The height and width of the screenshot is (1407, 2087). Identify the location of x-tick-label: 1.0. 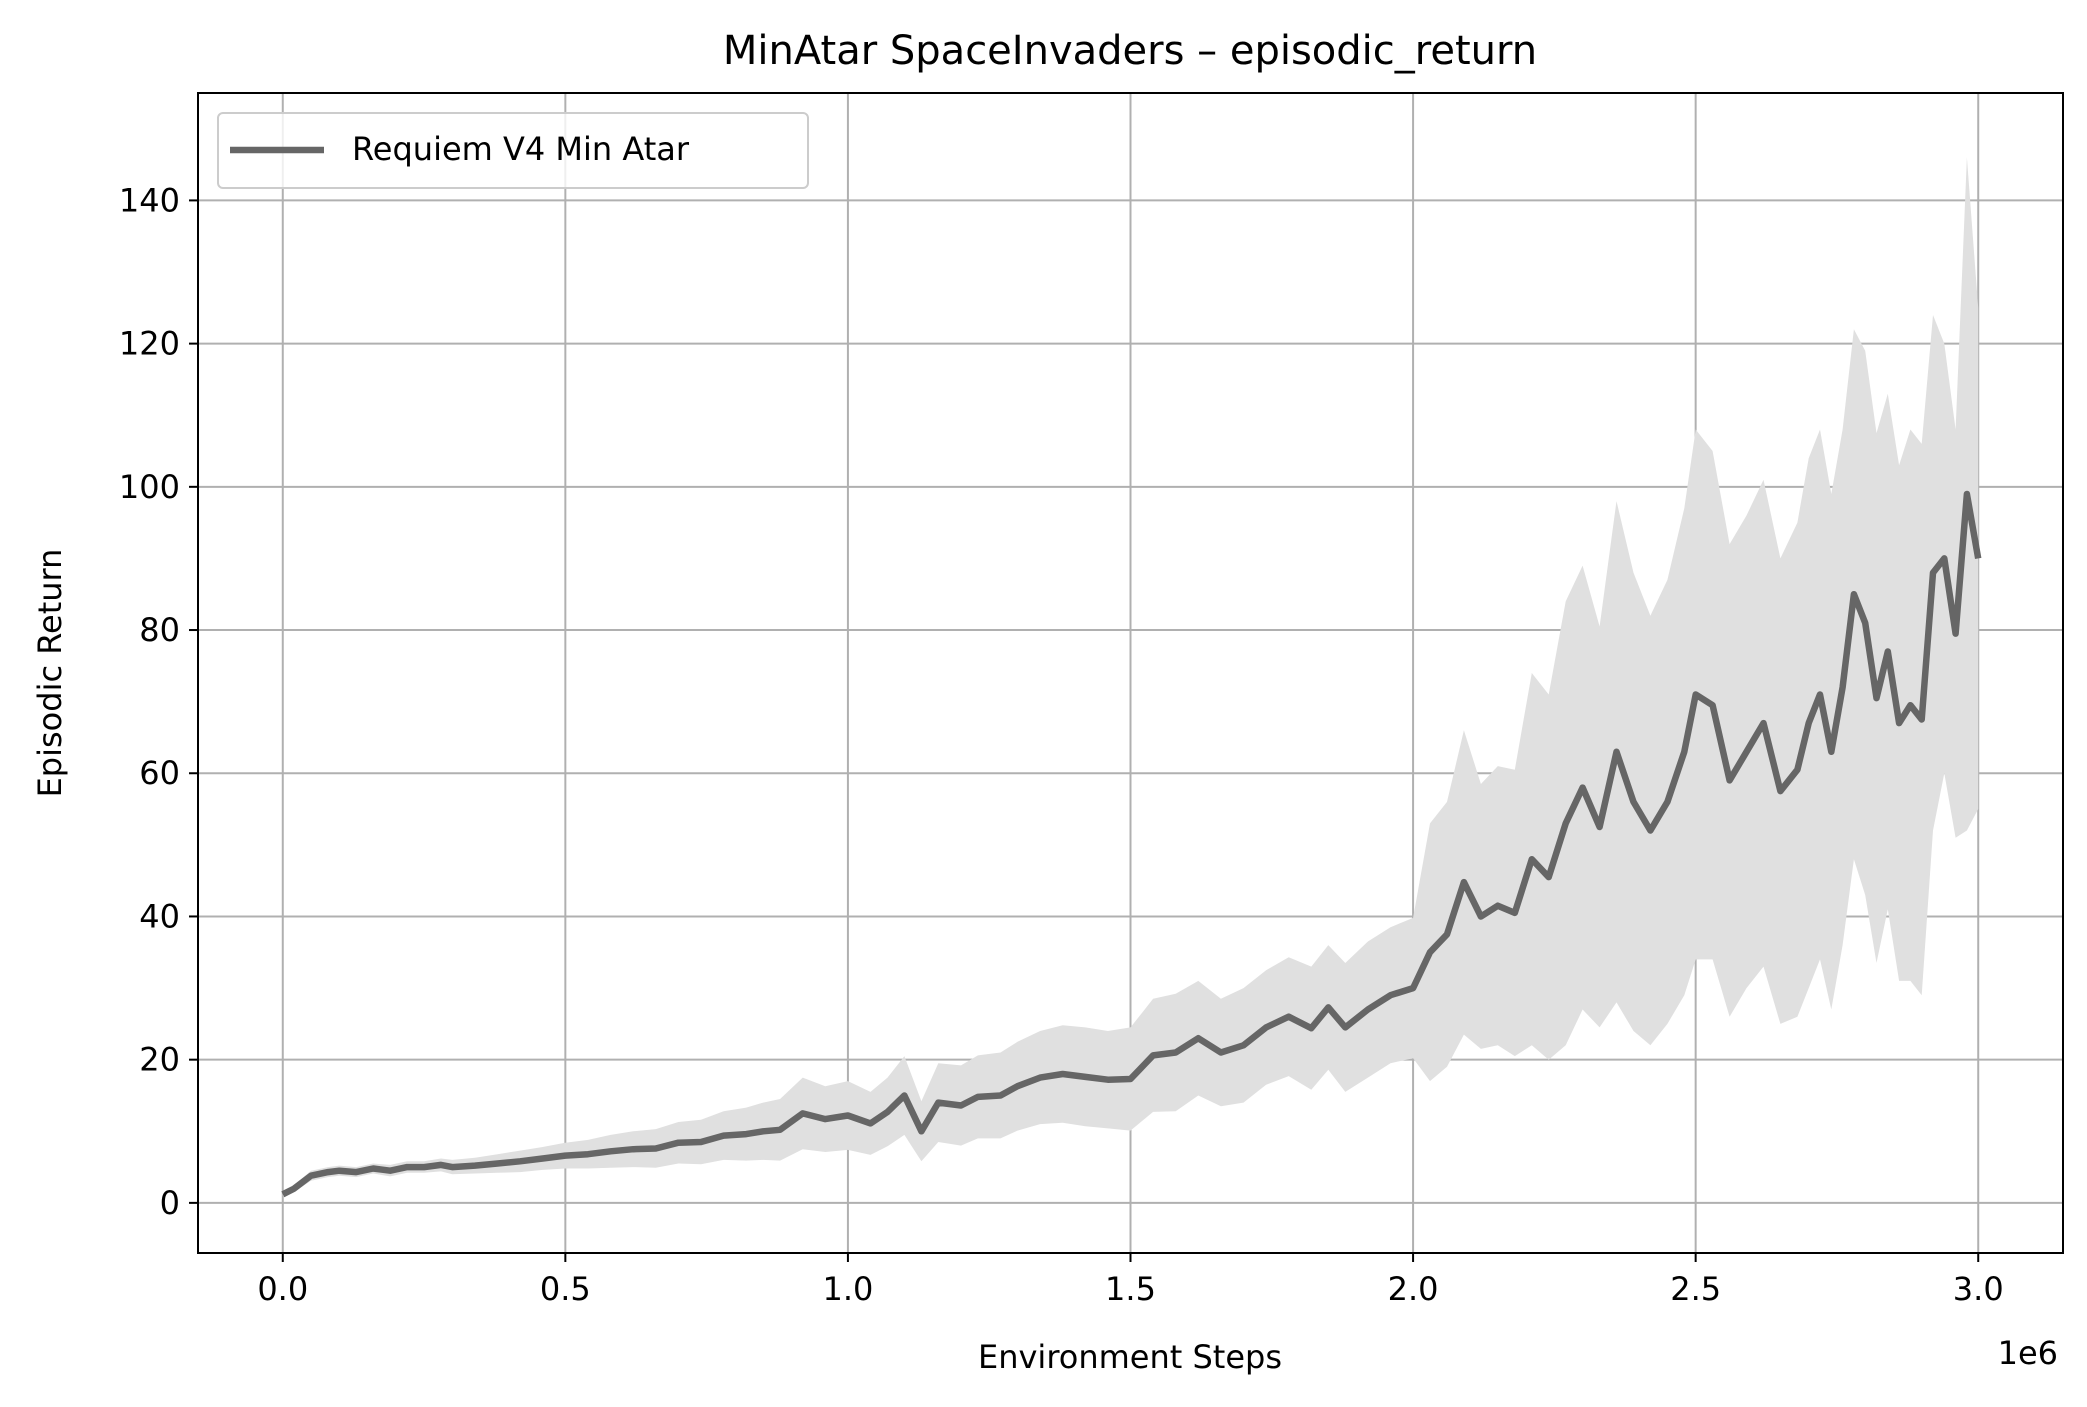
(847, 1289).